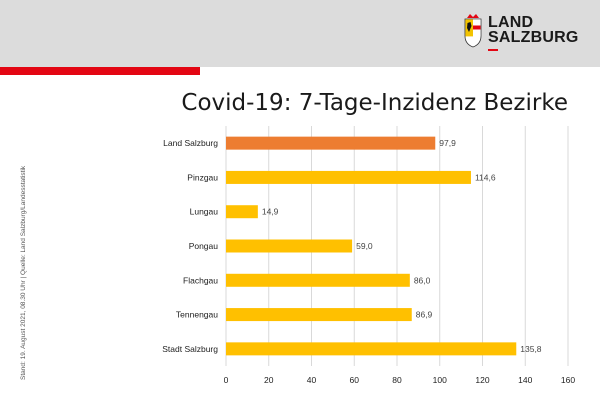 Image resolution: width=600 pixels, height=400 pixels. What do you see at coordinates (482, 380) in the screenshot?
I see `x-tick-label: 120` at bounding box center [482, 380].